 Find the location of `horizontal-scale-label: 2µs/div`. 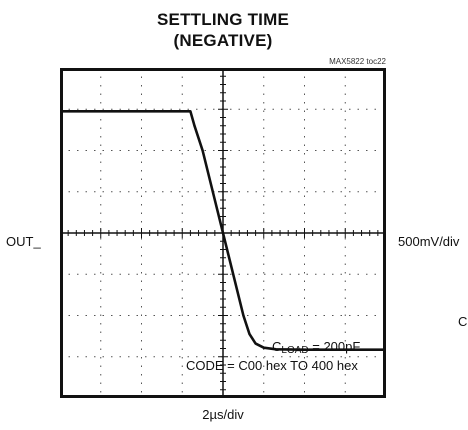

horizontal-scale-label: 2µs/div is located at coordinates (223, 414).